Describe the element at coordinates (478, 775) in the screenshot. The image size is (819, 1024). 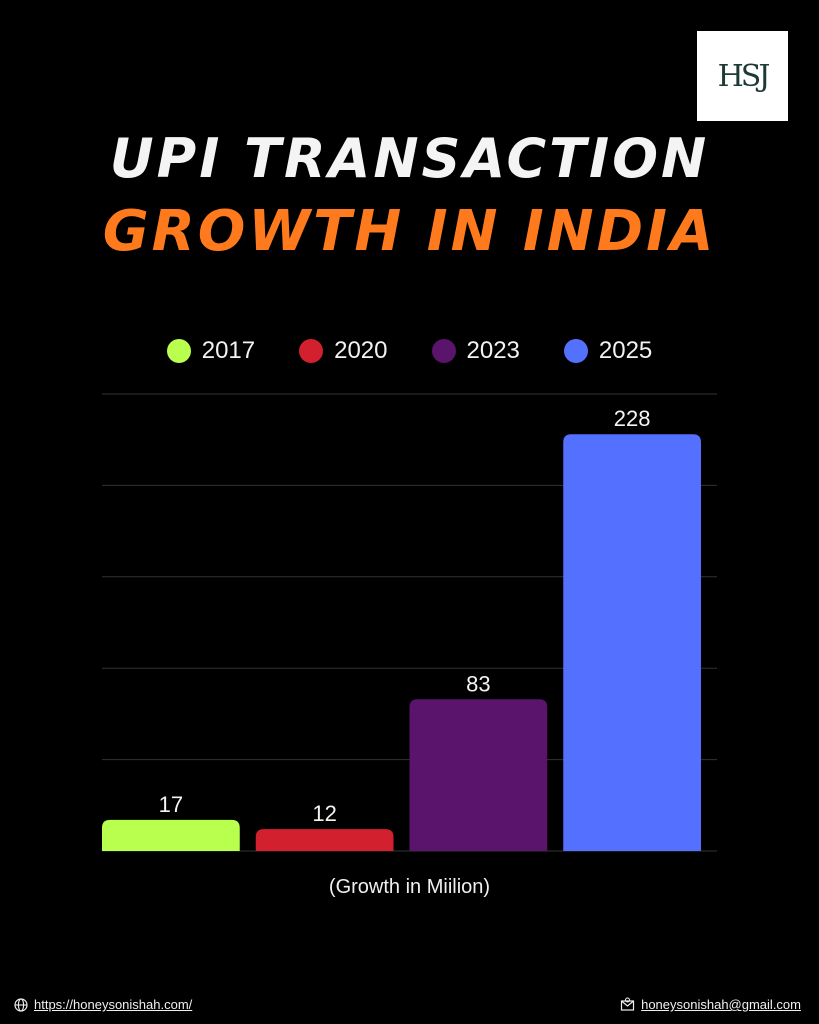
I see `bar-2023` at that location.